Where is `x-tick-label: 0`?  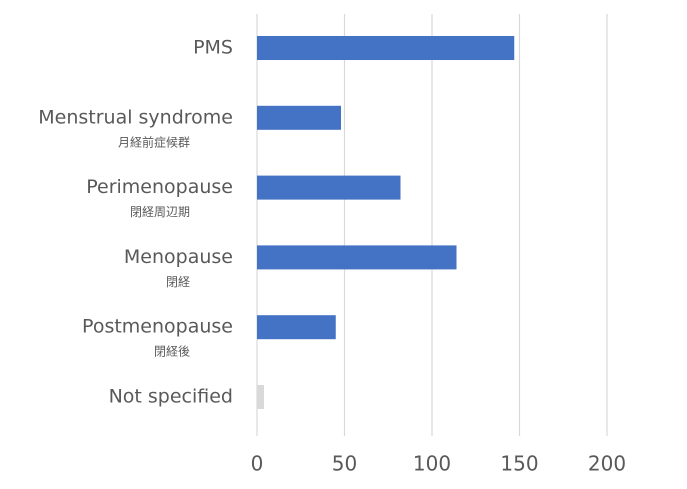
x-tick-label: 0 is located at coordinates (257, 464).